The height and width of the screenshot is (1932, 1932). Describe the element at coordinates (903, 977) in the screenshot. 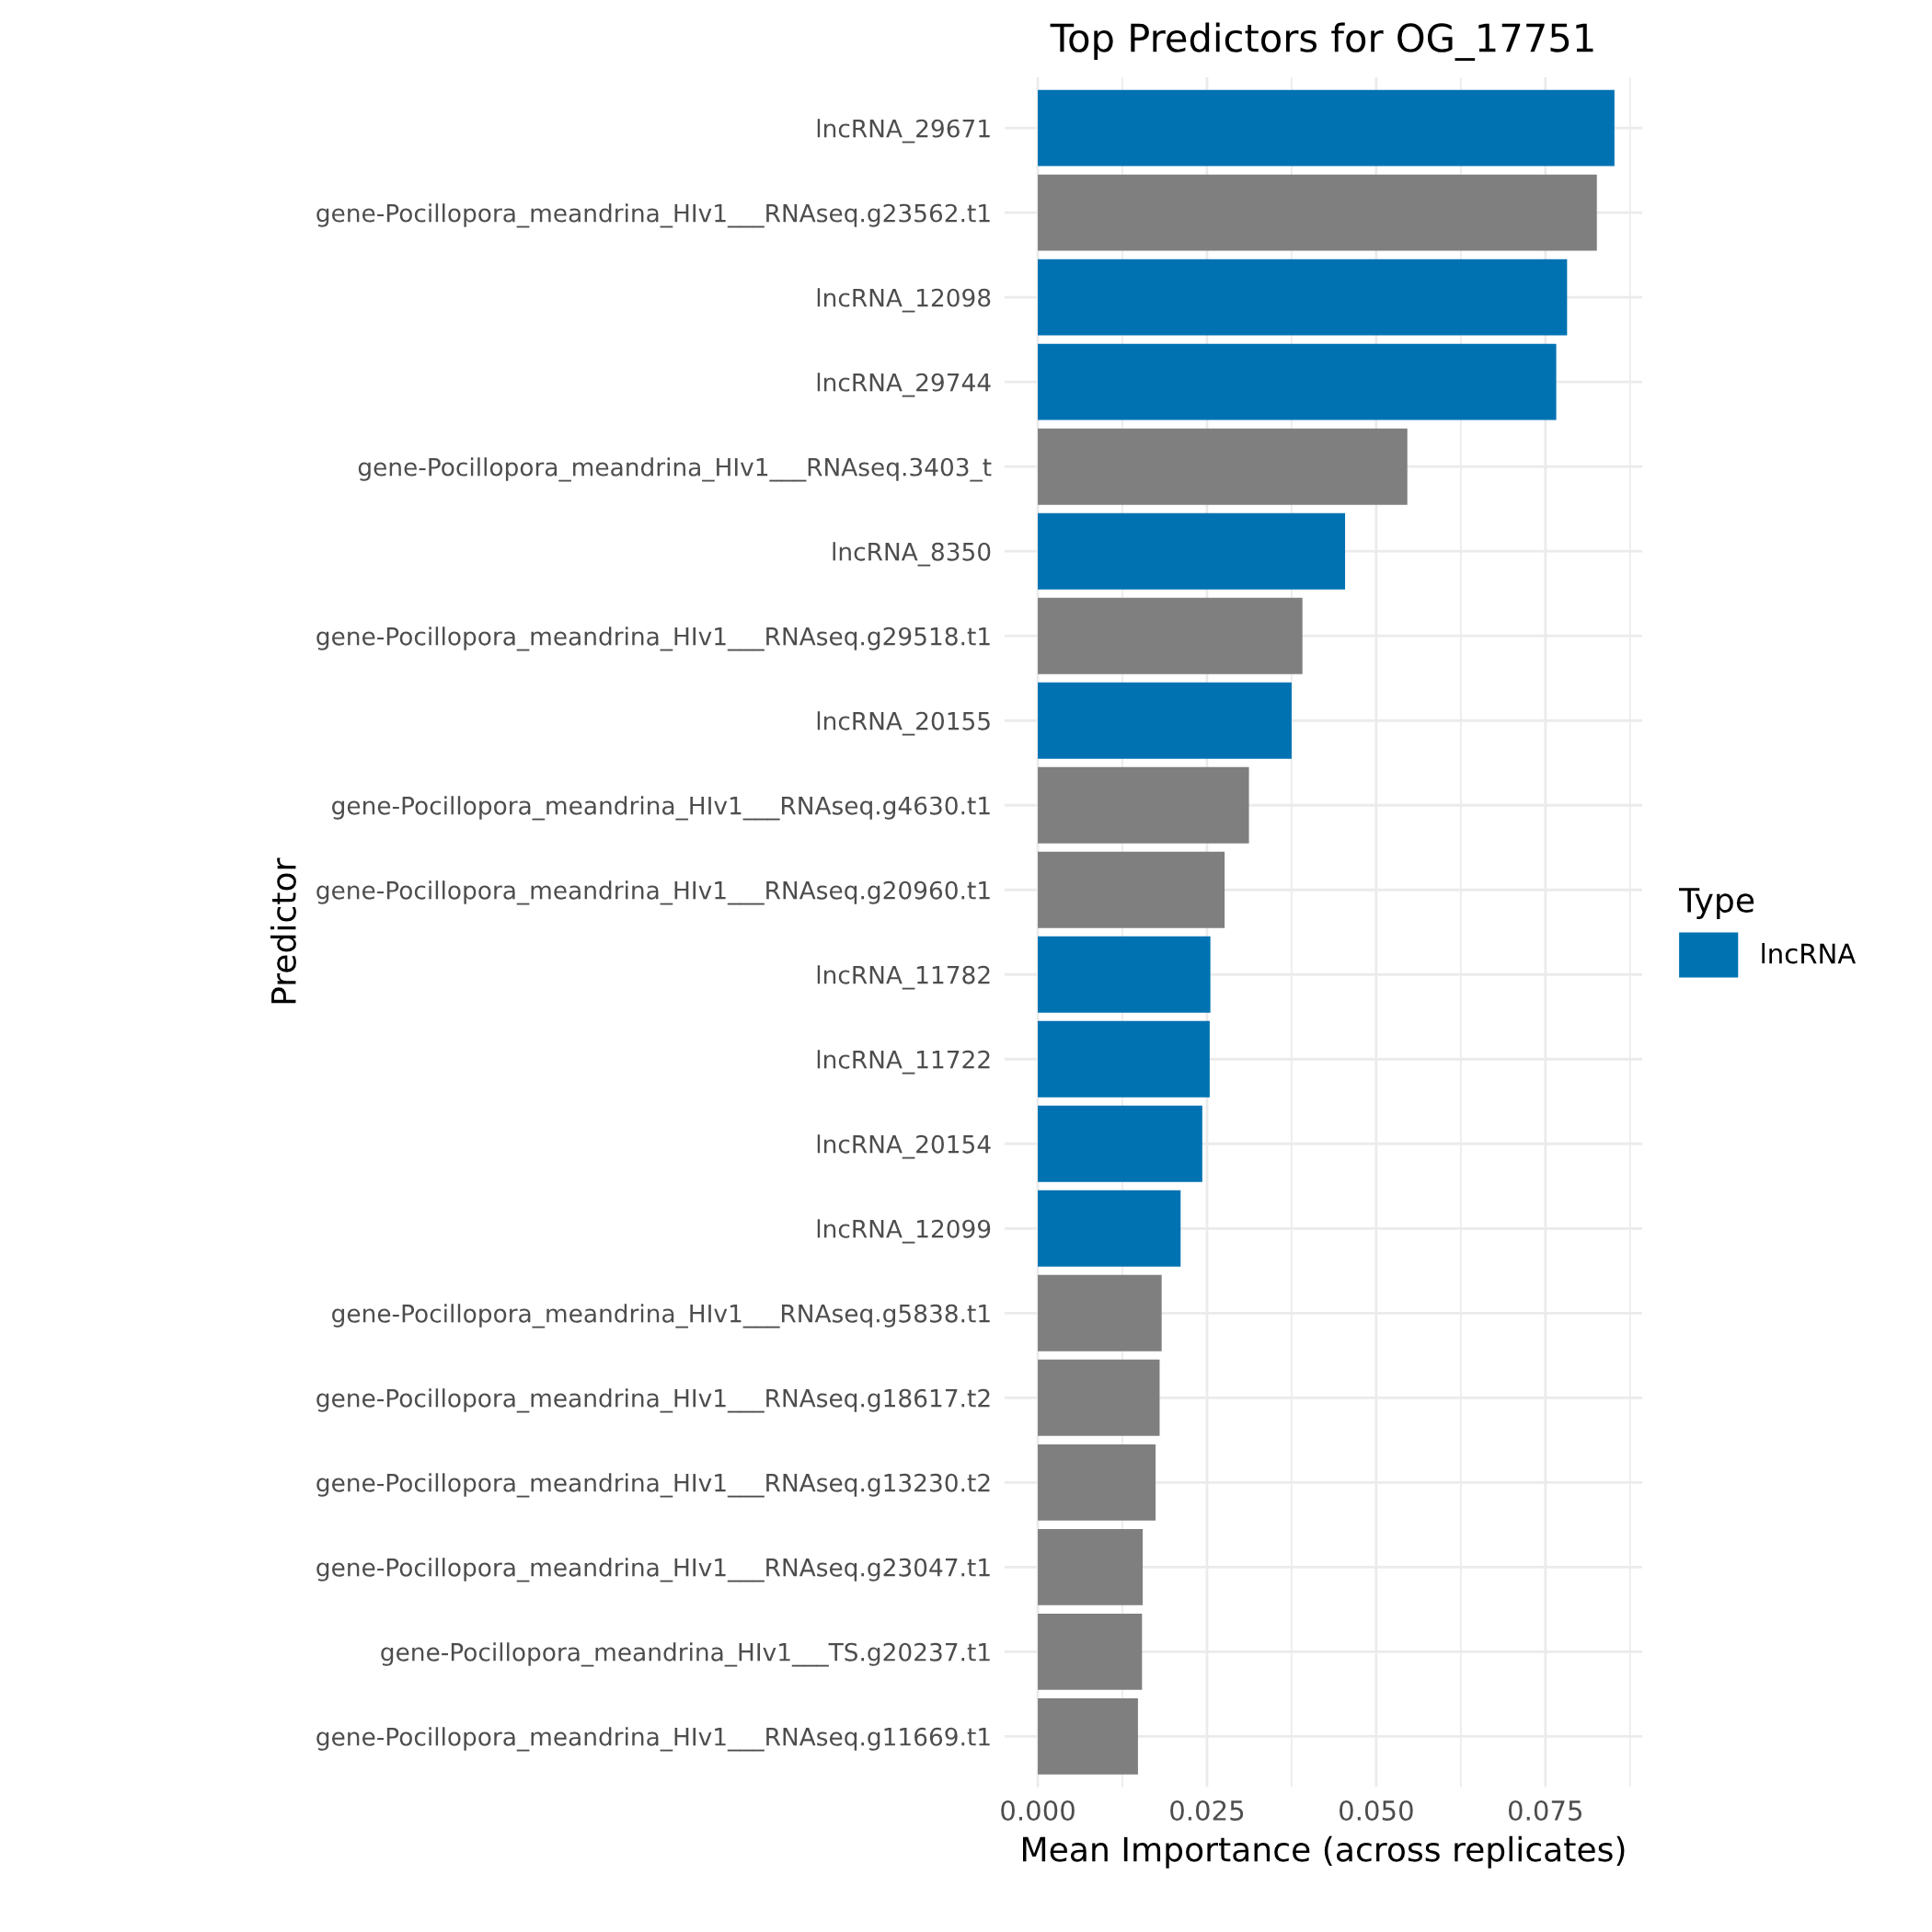

I see `y-tick-label: lncRNA_11782` at that location.